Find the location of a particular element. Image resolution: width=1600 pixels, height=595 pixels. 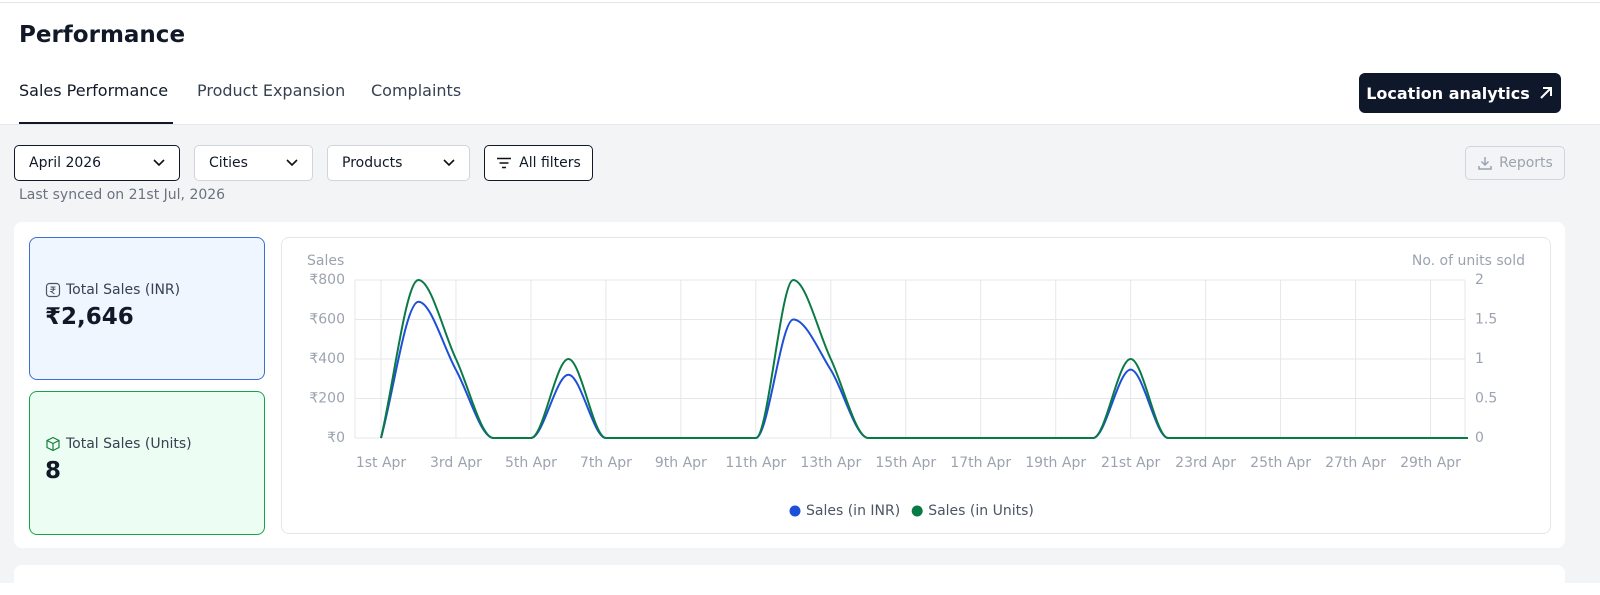

x-tick-label: 7th Apr is located at coordinates (606, 463).